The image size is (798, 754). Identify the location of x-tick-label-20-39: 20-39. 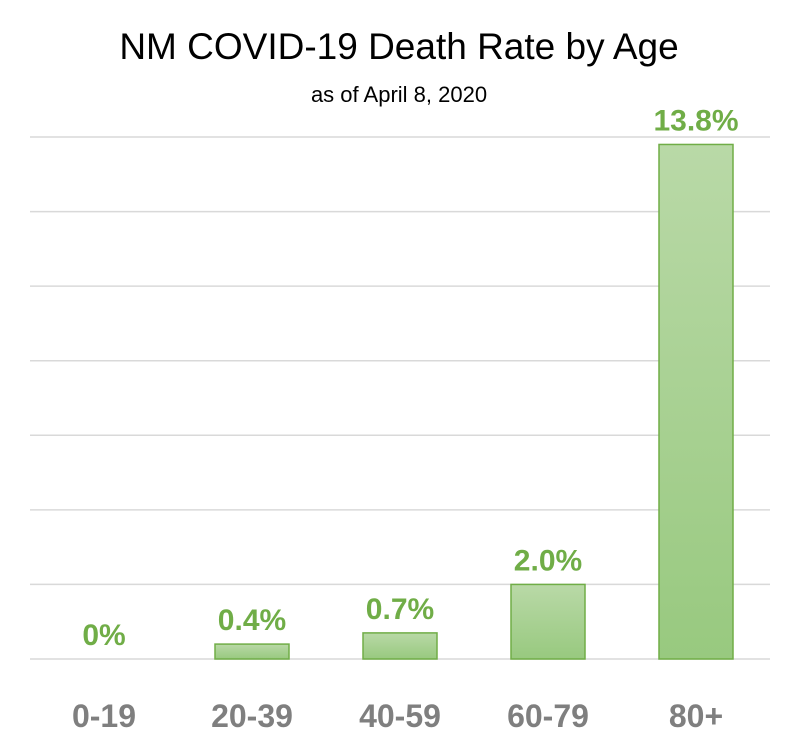
(252, 716).